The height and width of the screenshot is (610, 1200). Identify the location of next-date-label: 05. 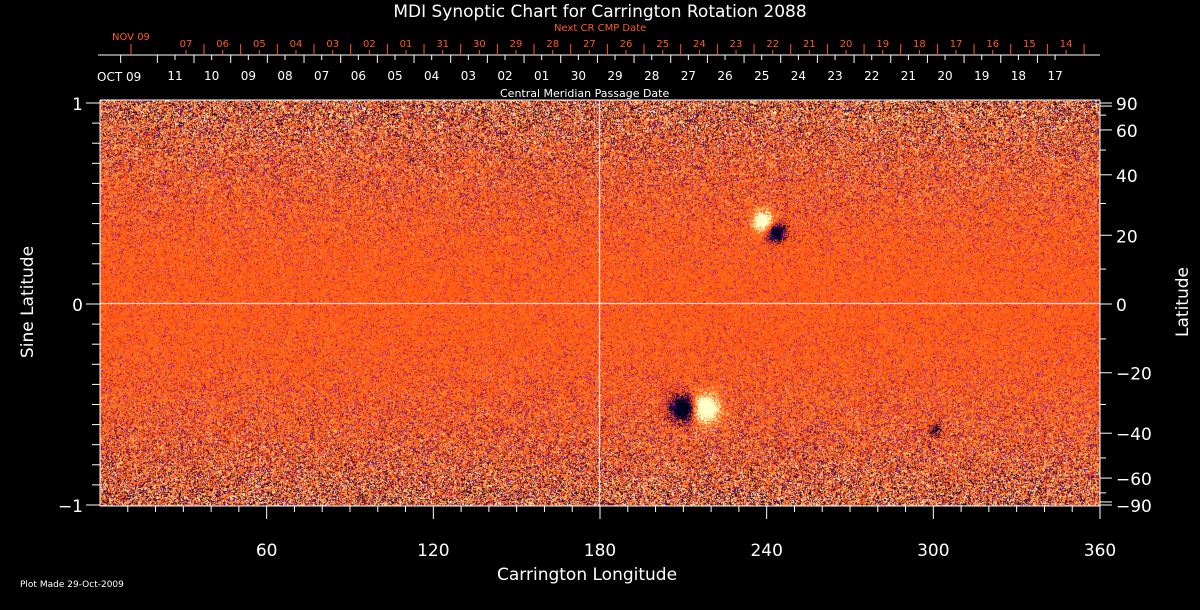
(259, 44).